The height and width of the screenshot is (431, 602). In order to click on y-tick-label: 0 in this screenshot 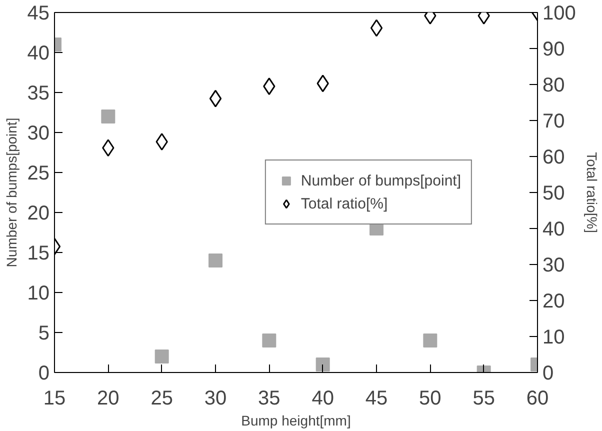, I will do `click(44, 373)`.